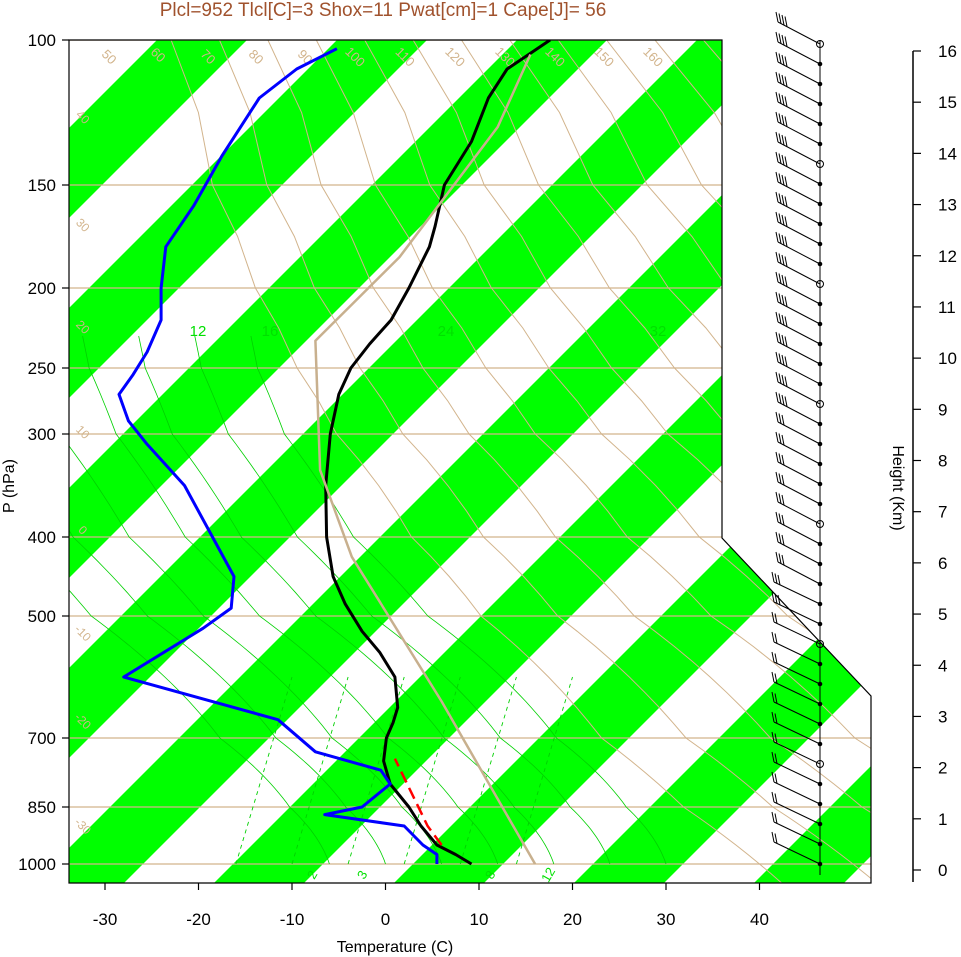 This screenshot has width=961, height=957. What do you see at coordinates (947, 51) in the screenshot?
I see `height-tick-label: 16` at bounding box center [947, 51].